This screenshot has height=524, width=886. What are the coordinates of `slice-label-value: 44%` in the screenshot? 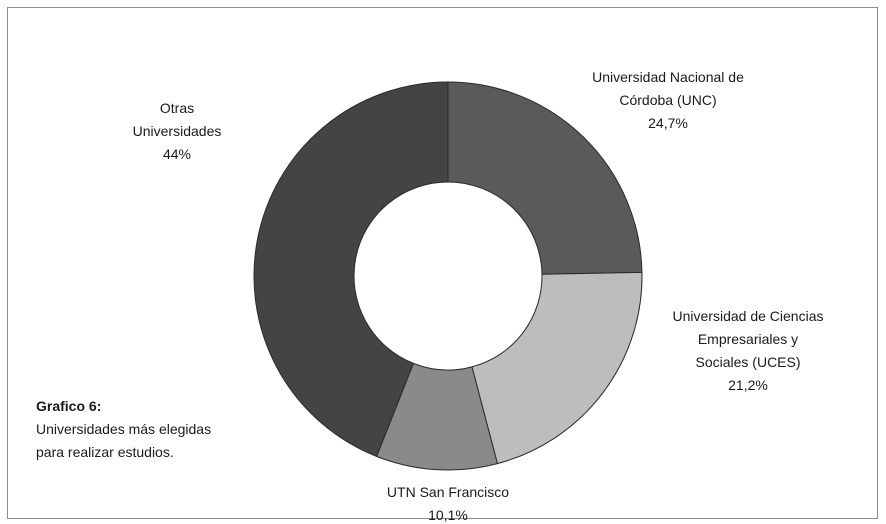 It's located at (177, 154).